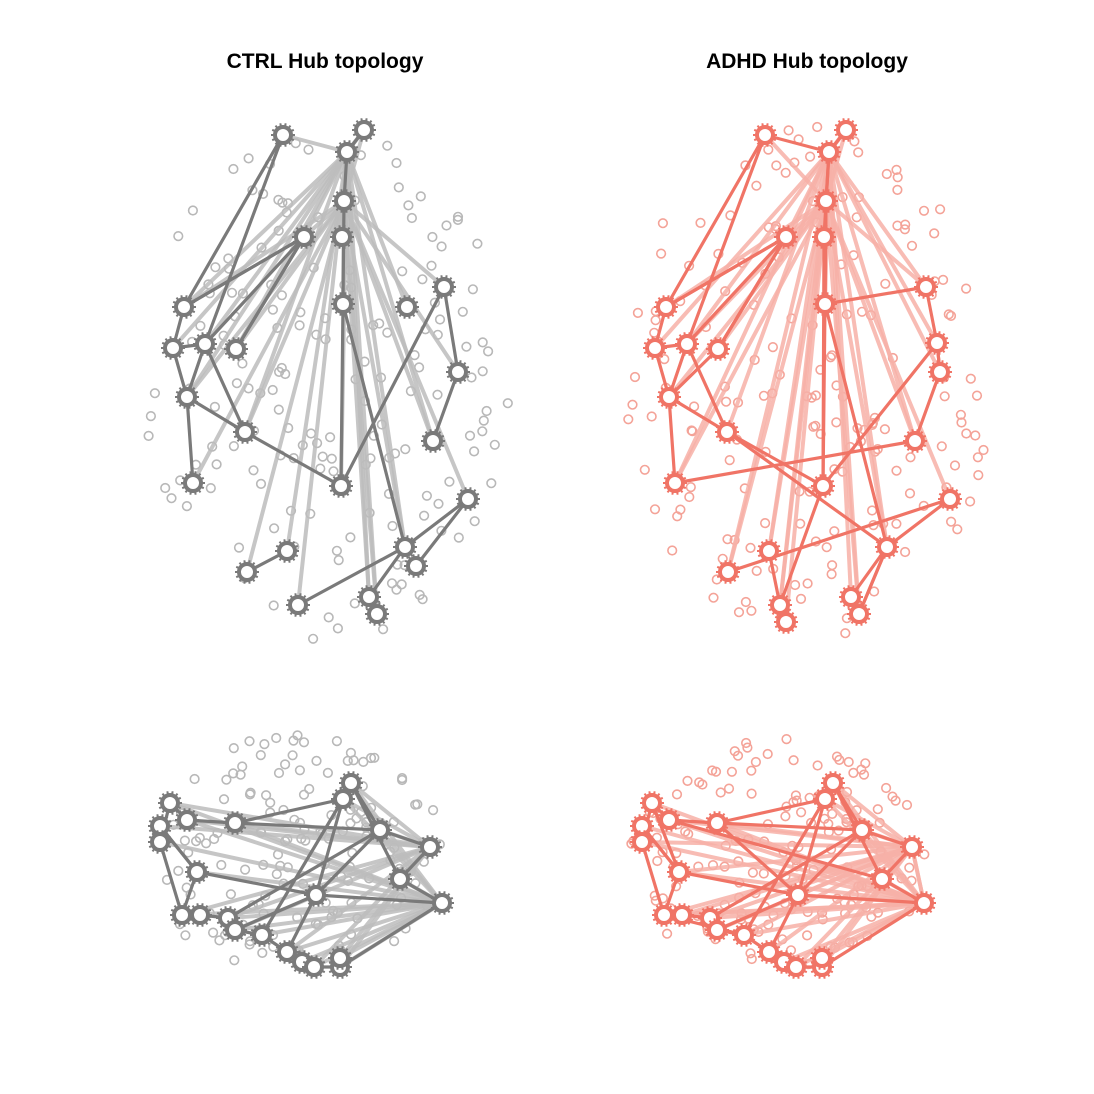  I want to click on ctrl-axial-hub-edge, so click(216, 414).